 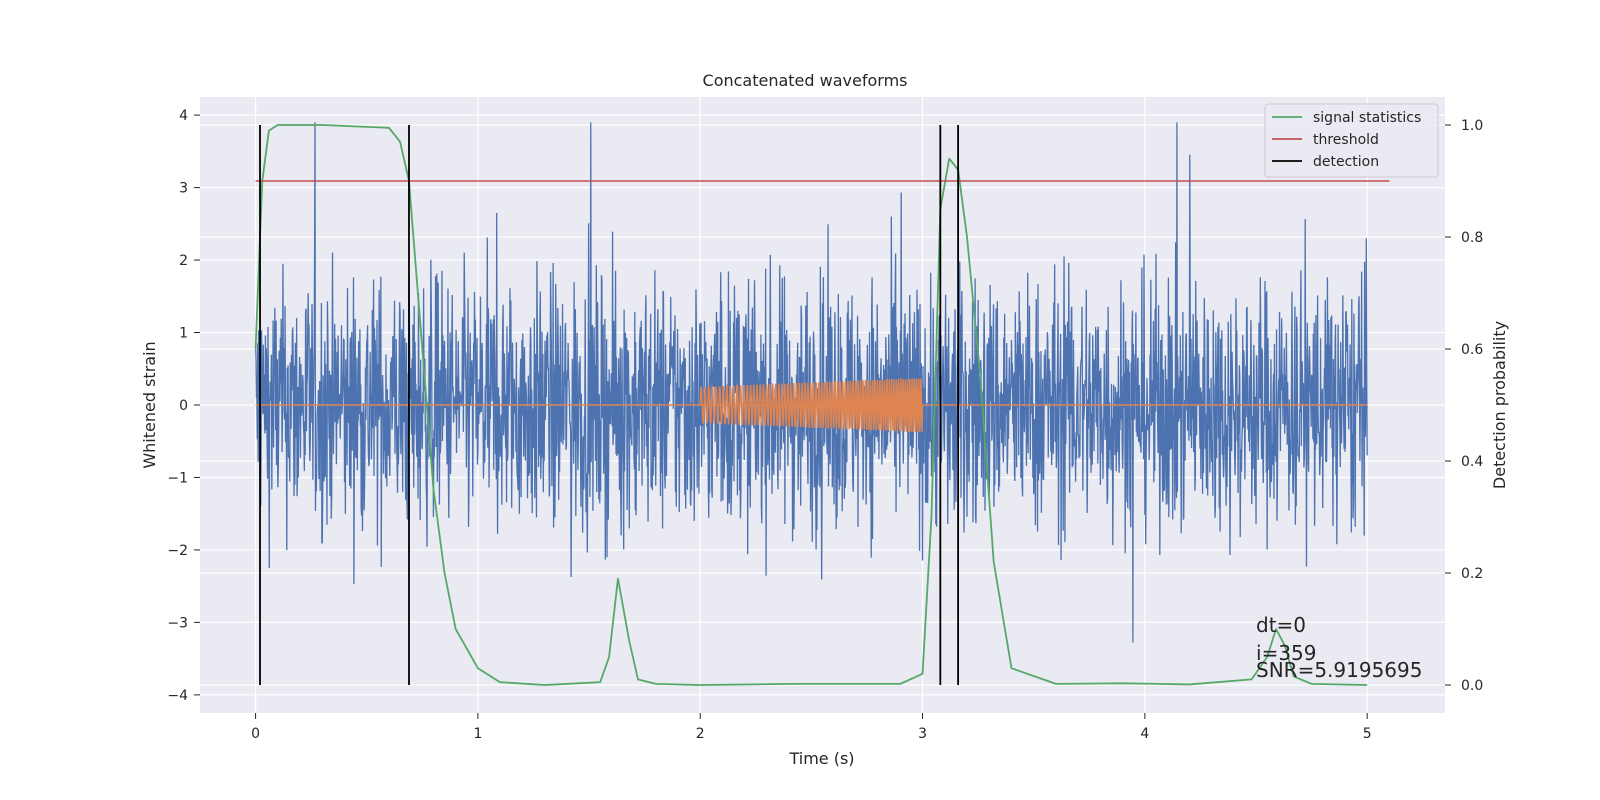 What do you see at coordinates (821, 758) in the screenshot?
I see `x-axis-label: Time (s)` at bounding box center [821, 758].